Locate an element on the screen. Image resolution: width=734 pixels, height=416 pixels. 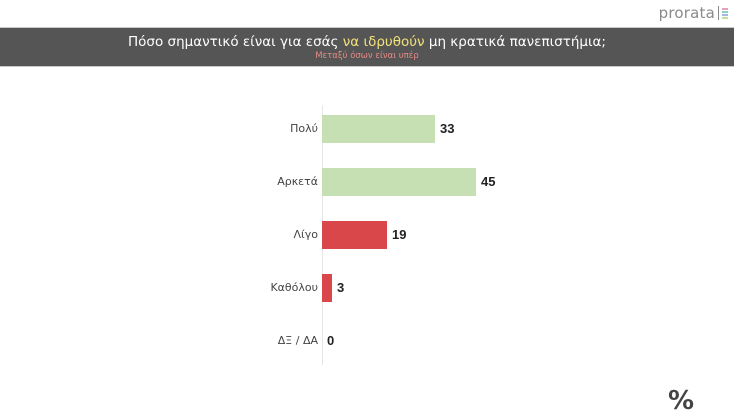
bar-row: Αρκετά 45 is located at coordinates (367, 182).